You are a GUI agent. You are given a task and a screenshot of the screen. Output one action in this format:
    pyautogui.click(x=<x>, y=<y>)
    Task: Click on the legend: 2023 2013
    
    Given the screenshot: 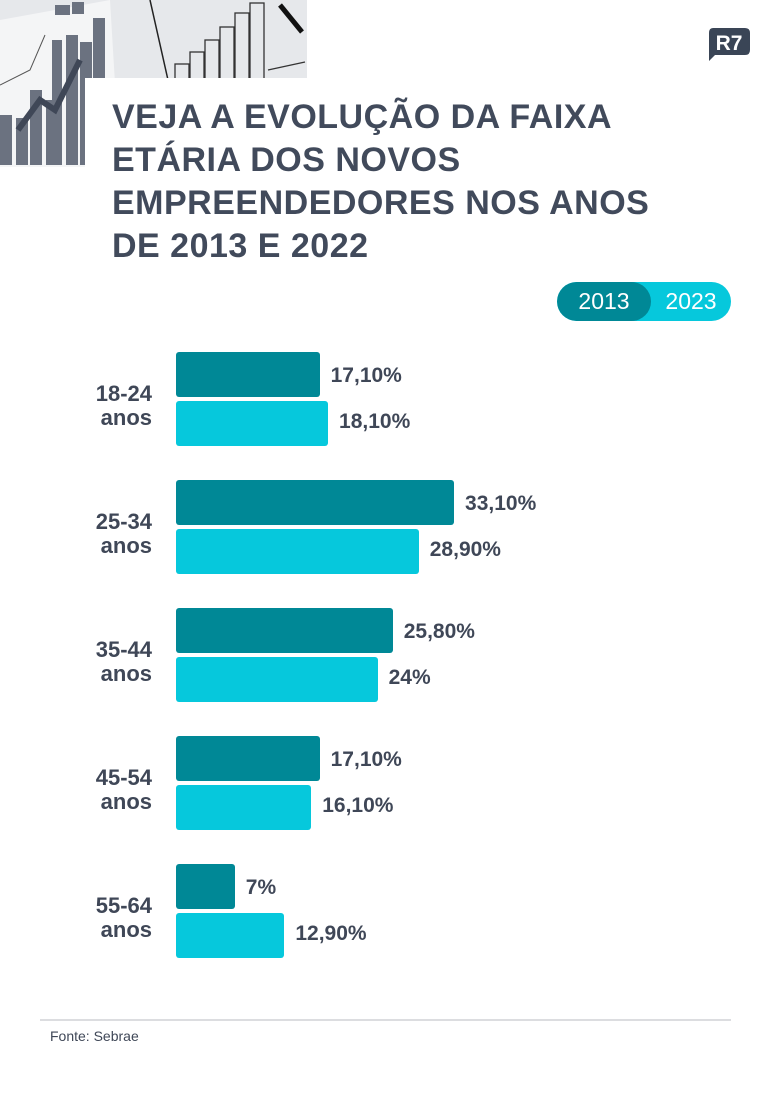 What is the action you would take?
    pyautogui.click(x=644, y=301)
    